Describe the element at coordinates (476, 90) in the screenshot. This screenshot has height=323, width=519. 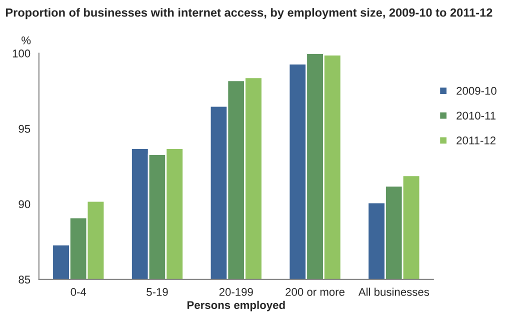
I see `legend-label: 2009-10` at that location.